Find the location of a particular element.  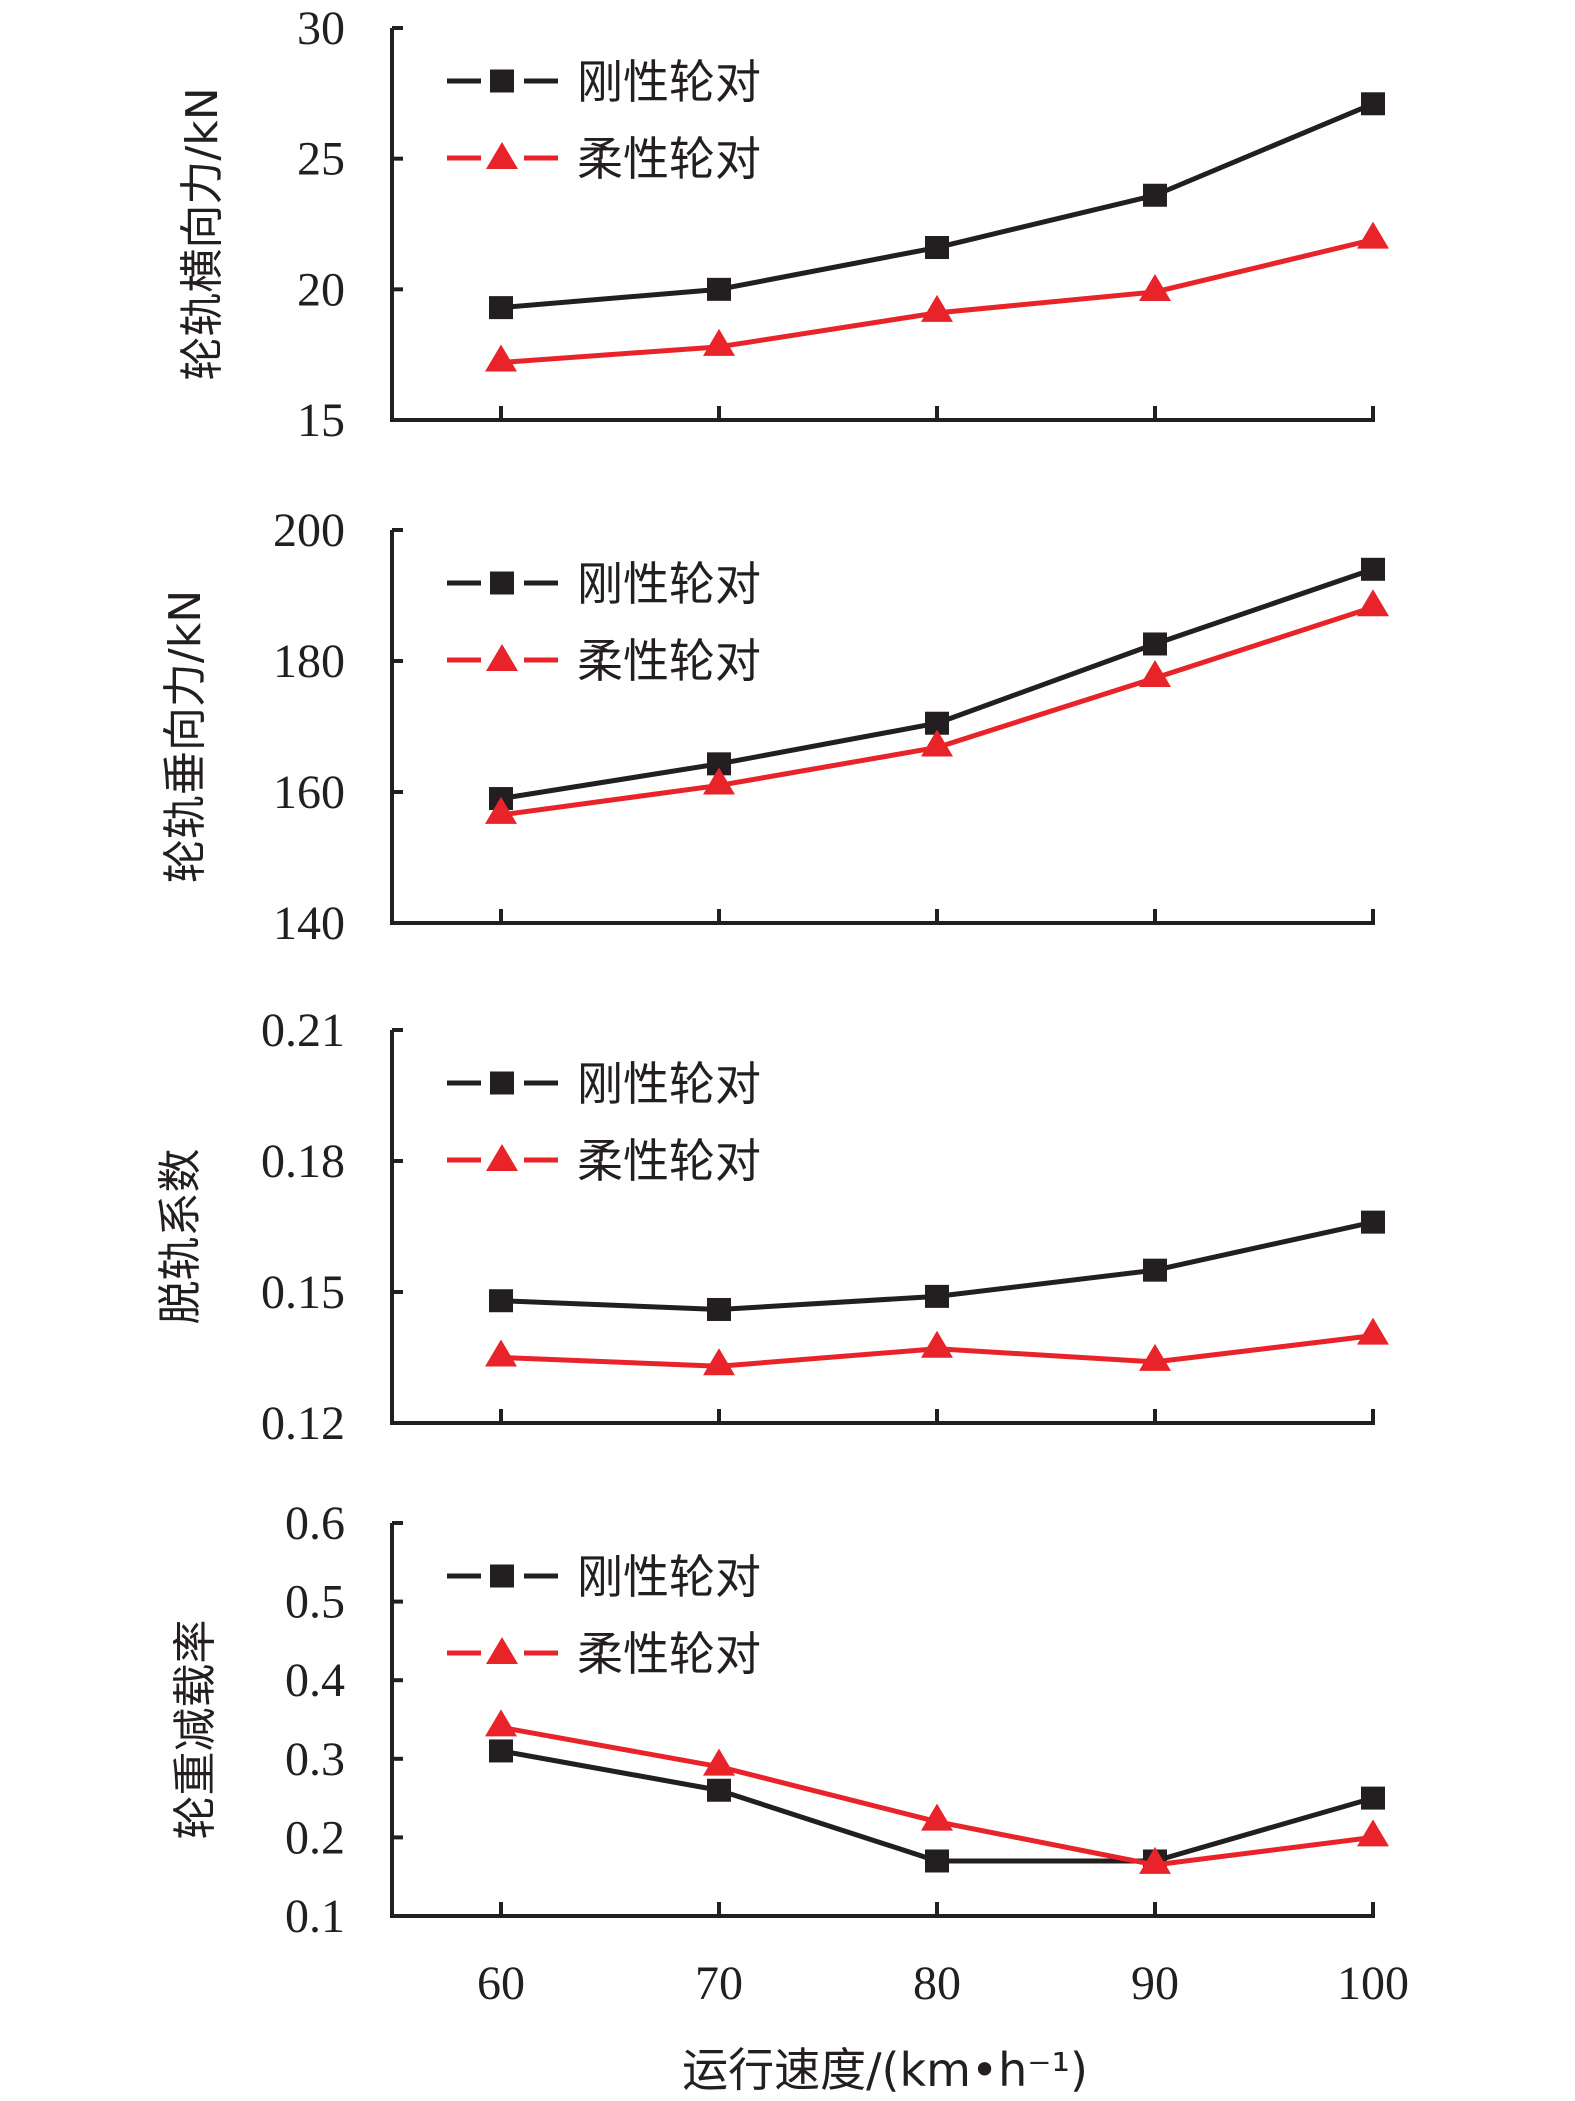

y-axis-title: 轮轨垂向力/kN is located at coordinates (185, 736).